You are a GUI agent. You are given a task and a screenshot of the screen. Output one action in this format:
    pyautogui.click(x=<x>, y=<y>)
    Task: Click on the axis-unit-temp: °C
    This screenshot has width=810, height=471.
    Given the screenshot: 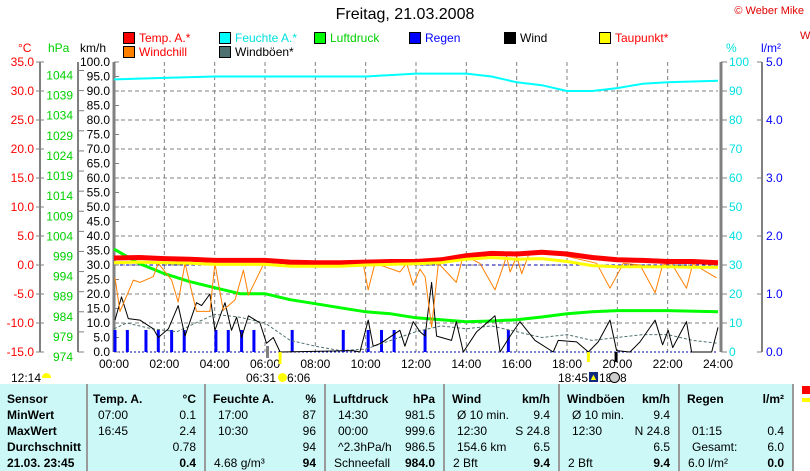 What is the action you would take?
    pyautogui.click(x=25, y=48)
    